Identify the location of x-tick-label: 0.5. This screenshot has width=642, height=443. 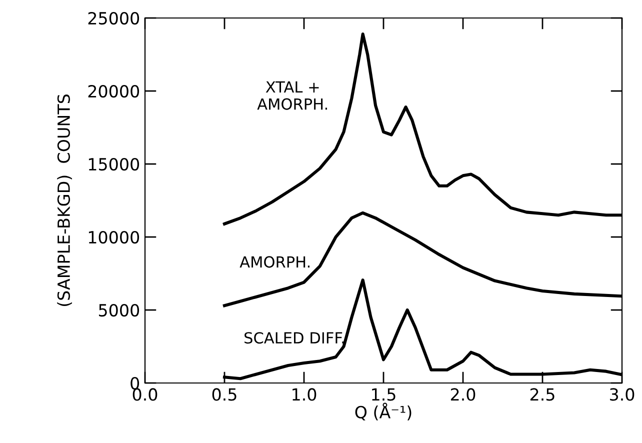
(224, 394).